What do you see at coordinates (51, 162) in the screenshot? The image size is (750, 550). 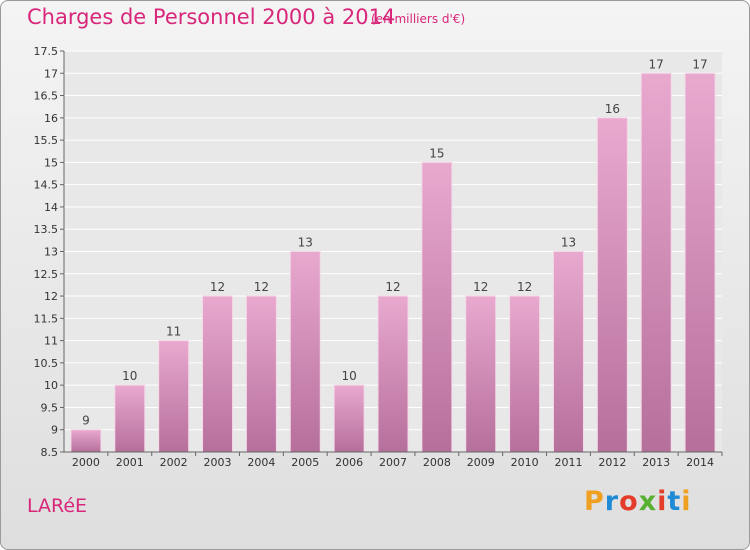 I see `y-tick-label: 15` at bounding box center [51, 162].